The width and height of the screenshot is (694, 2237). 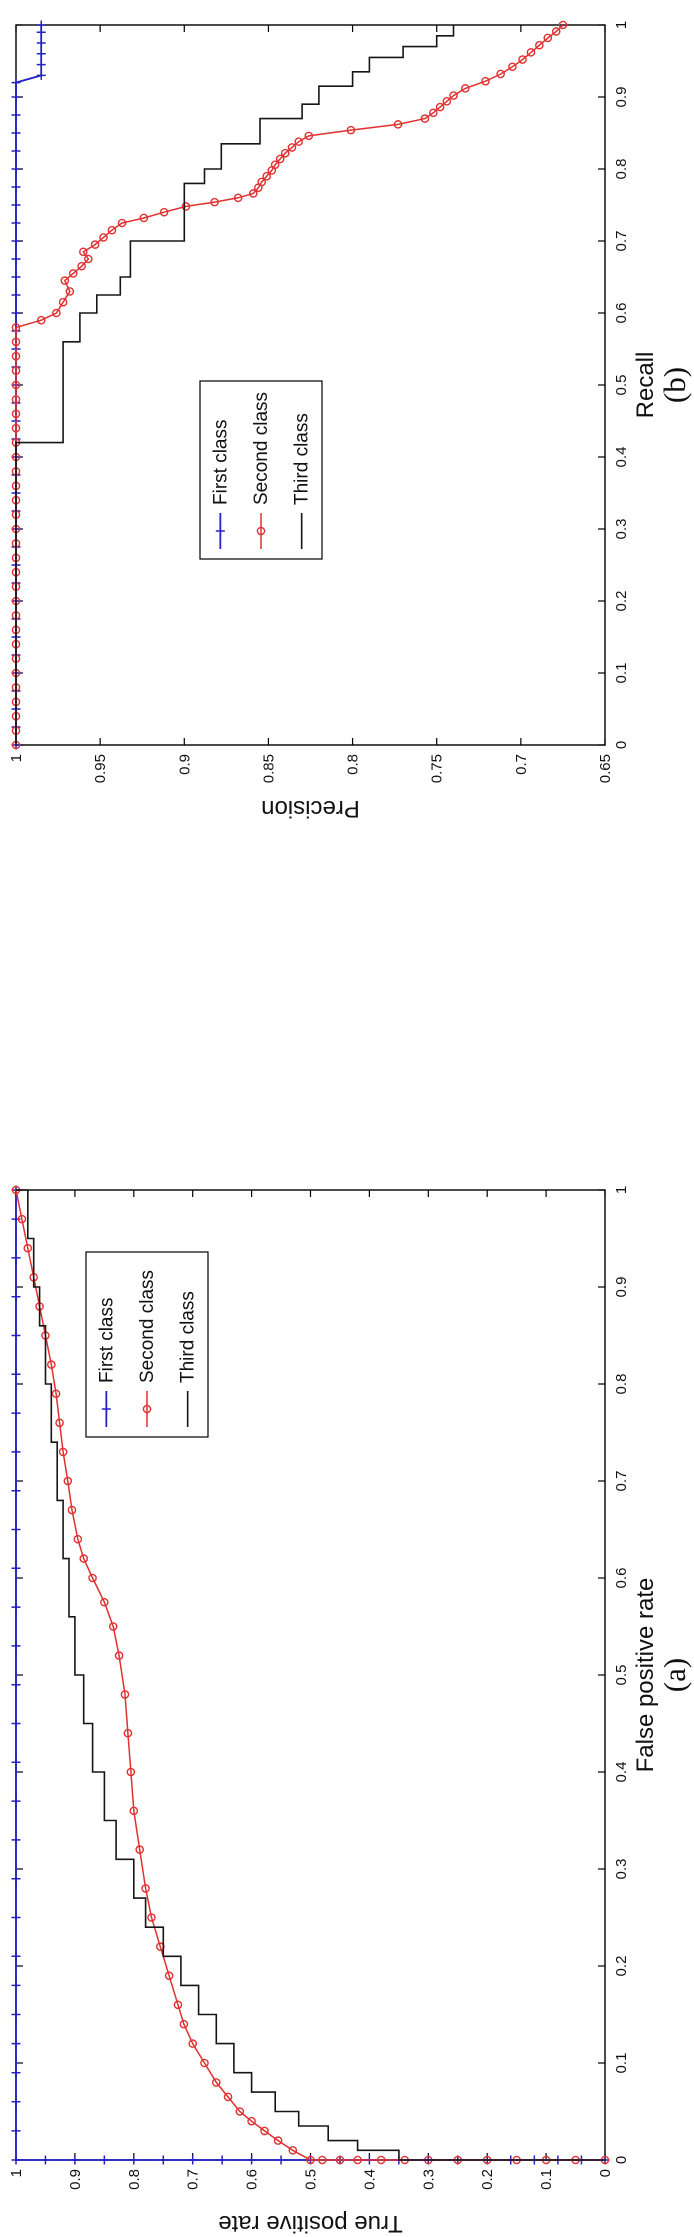 I want to click on x-tick-label: 0.2, so click(x=621, y=601).